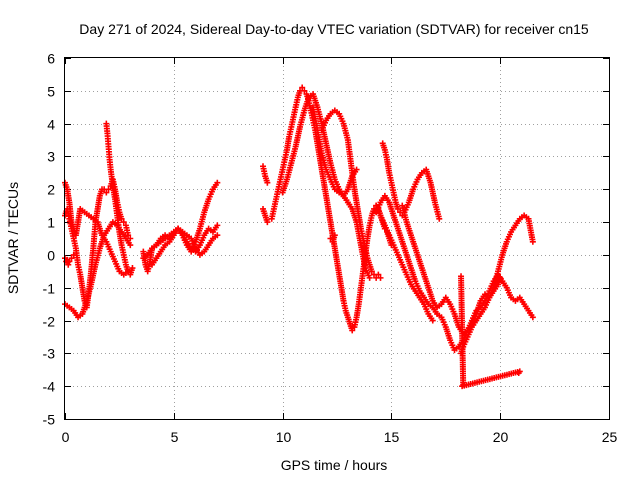 This screenshot has height=480, width=640. What do you see at coordinates (518, 373) in the screenshot?
I see `point-outliers` at bounding box center [518, 373].